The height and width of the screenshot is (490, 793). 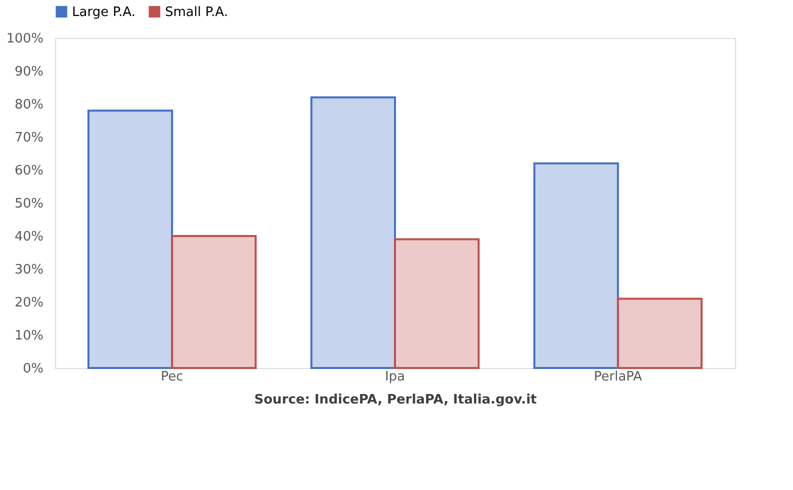 I want to click on legend-label: Large P.A., so click(x=104, y=12).